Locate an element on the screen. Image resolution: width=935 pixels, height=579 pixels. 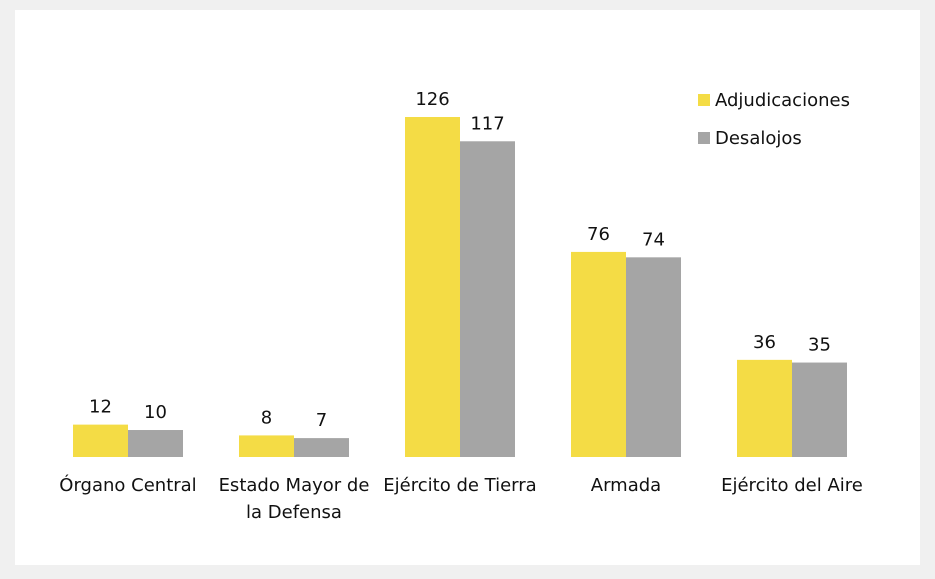
value-label: 35 is located at coordinates (819, 345).